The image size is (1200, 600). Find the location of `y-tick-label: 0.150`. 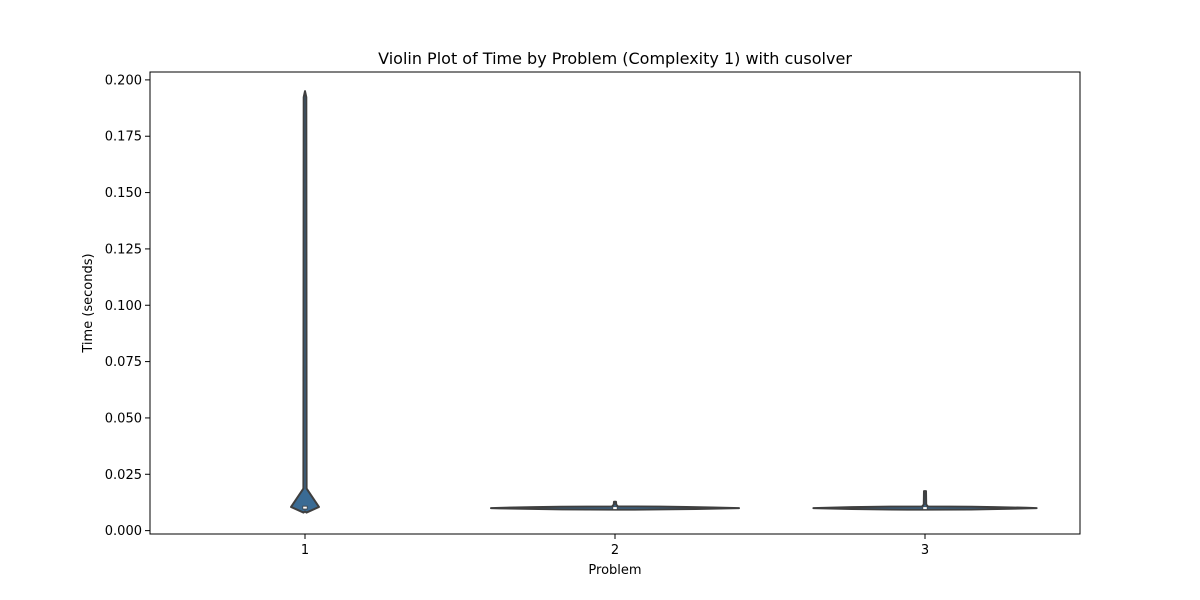

y-tick-label: 0.150 is located at coordinates (123, 193).